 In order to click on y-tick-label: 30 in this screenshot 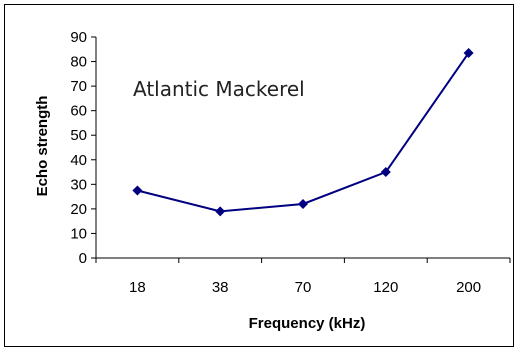, I will do `click(78, 184)`.